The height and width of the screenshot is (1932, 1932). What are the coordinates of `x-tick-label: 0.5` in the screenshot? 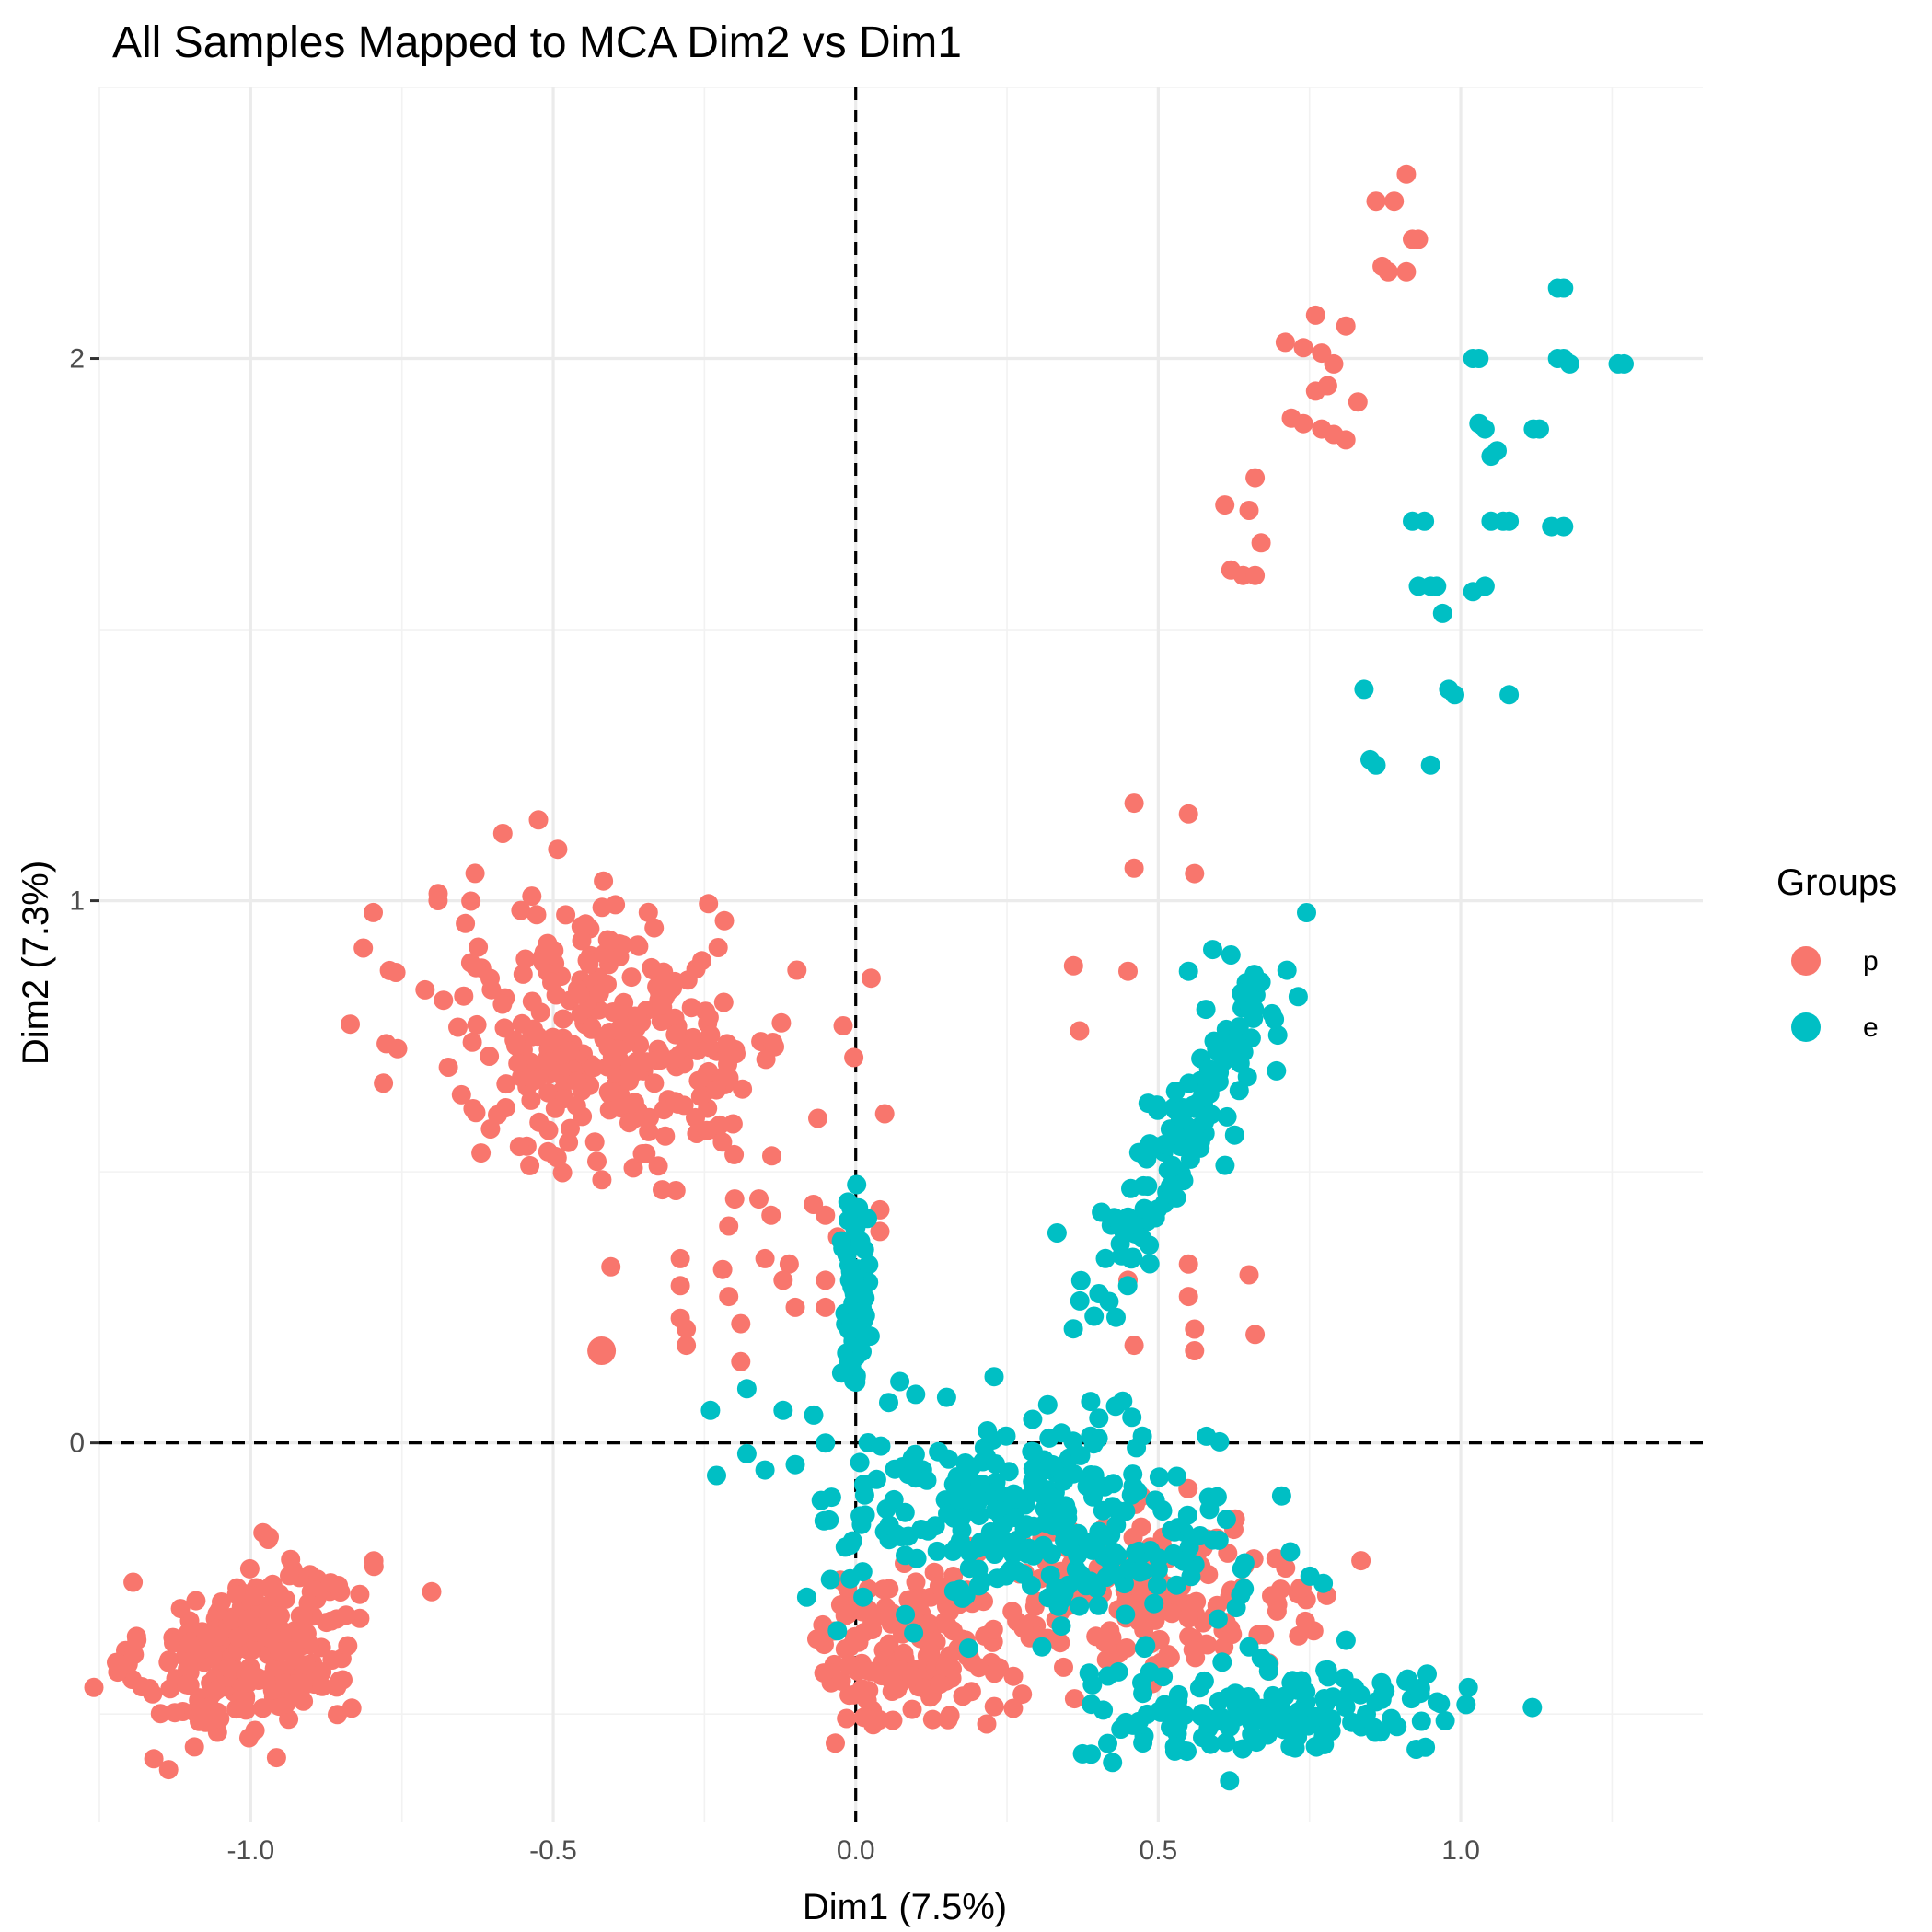 It's located at (1159, 1851).